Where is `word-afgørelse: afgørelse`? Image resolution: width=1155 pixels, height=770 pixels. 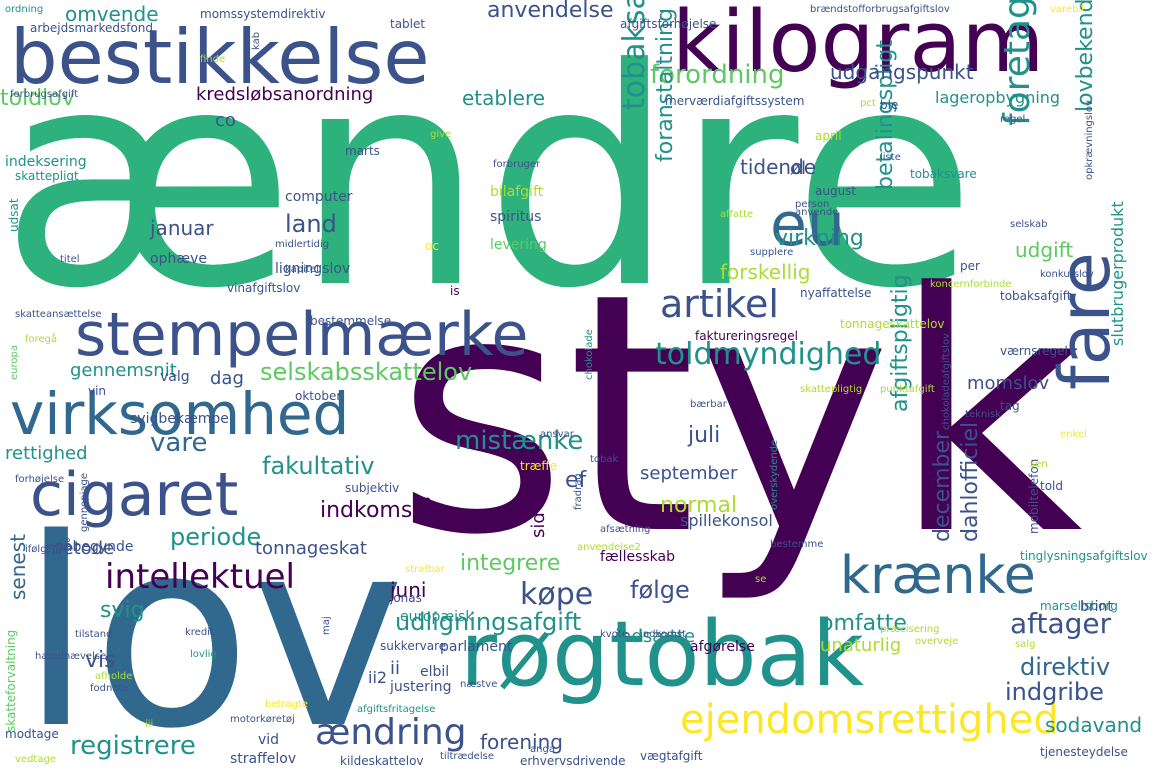
word-afgørelse: afgørelse is located at coordinates (722, 647).